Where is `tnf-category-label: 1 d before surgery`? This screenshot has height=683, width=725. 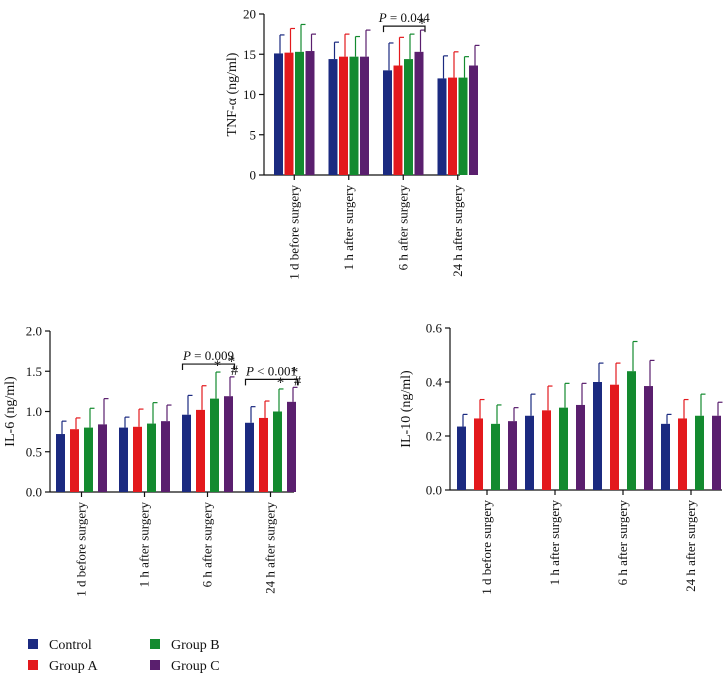 tnf-category-label: 1 d before surgery is located at coordinates (293, 232).